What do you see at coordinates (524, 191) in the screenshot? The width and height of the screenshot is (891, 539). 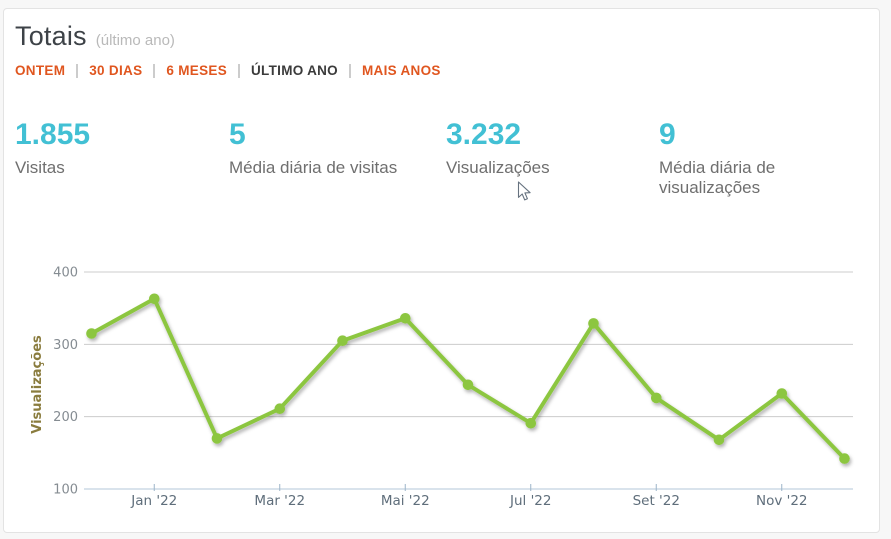 I see `mouse-cursor-icon` at bounding box center [524, 191].